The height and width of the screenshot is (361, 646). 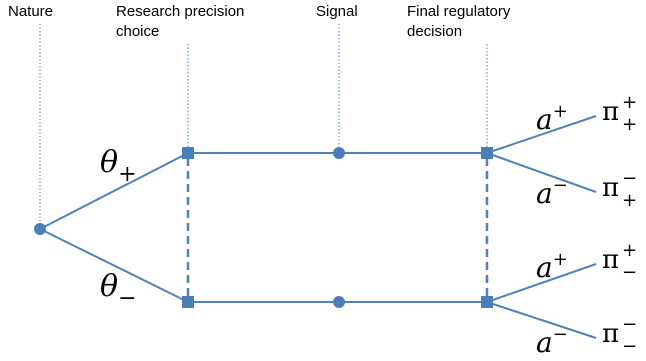 I want to click on label-lower-a-plus: a+, so click(x=552, y=266).